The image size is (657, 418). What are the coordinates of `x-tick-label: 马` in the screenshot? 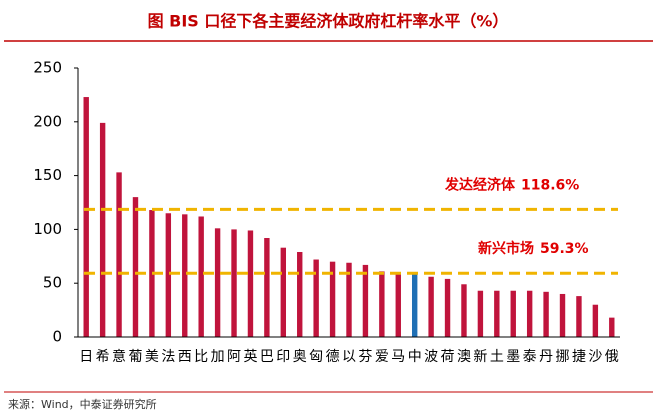 It's located at (398, 357).